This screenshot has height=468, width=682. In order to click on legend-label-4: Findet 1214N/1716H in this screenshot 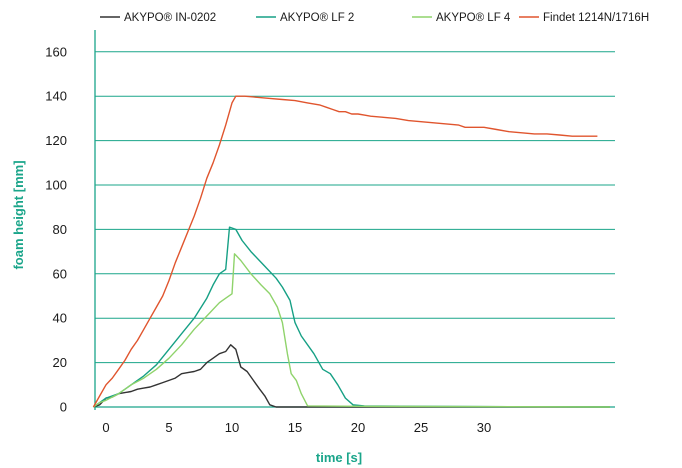, I will do `click(596, 18)`.